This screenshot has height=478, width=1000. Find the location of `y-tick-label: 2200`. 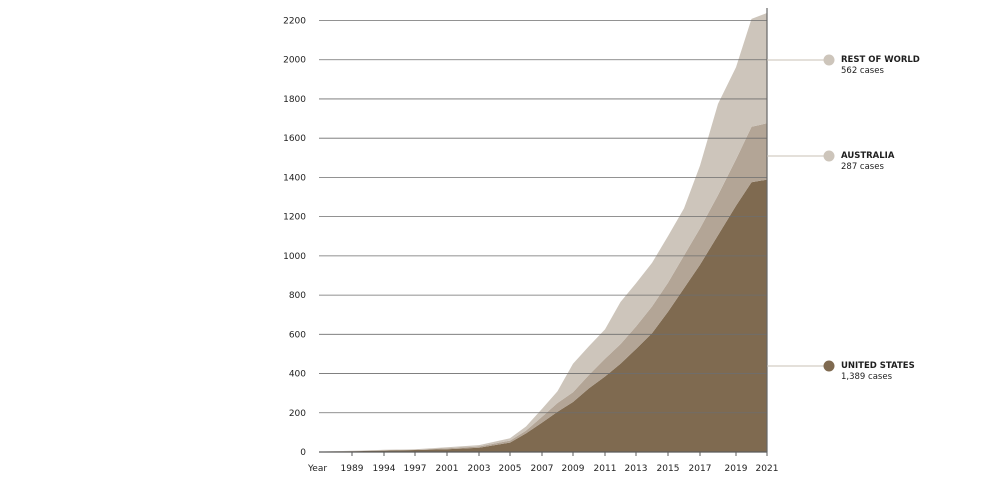

y-tick-label: 2200 is located at coordinates (294, 22).